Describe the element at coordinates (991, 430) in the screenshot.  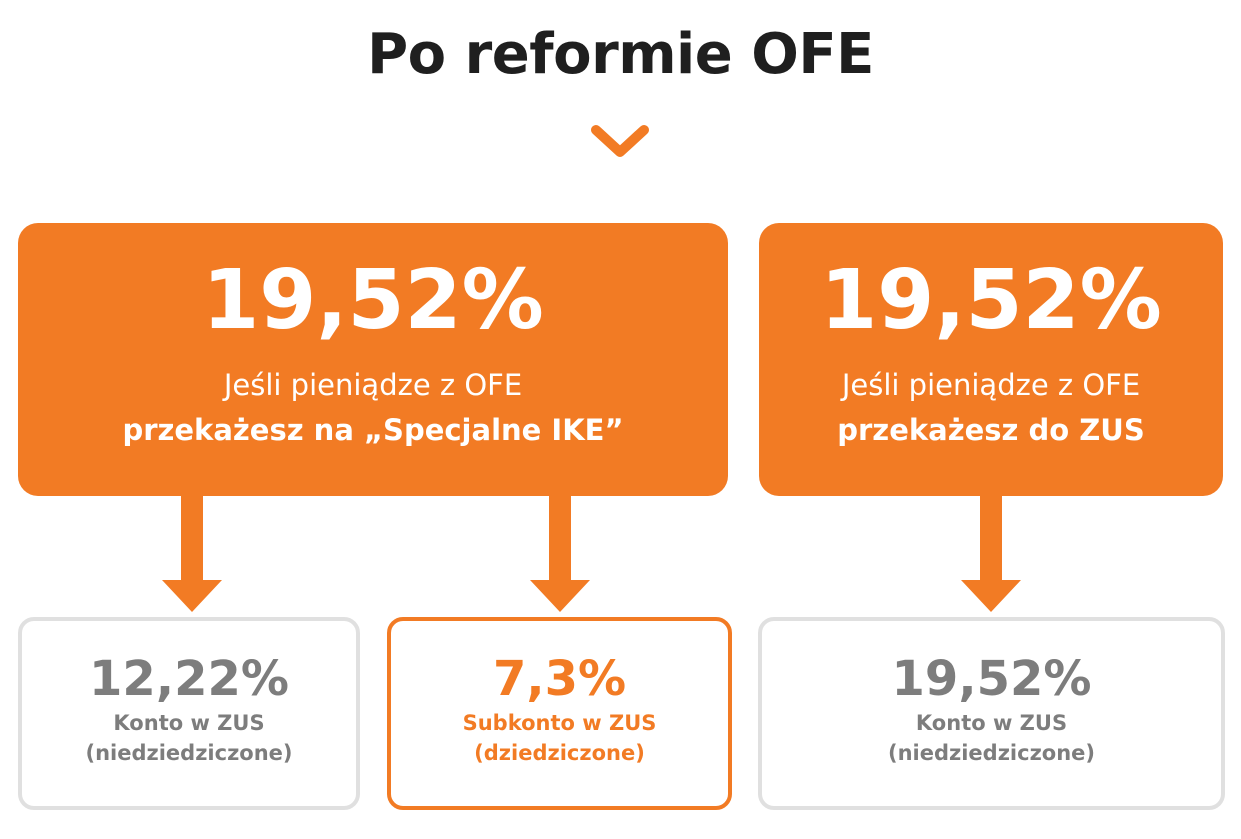
I see `zus-description-line2: przekażesz do ZUS` at that location.